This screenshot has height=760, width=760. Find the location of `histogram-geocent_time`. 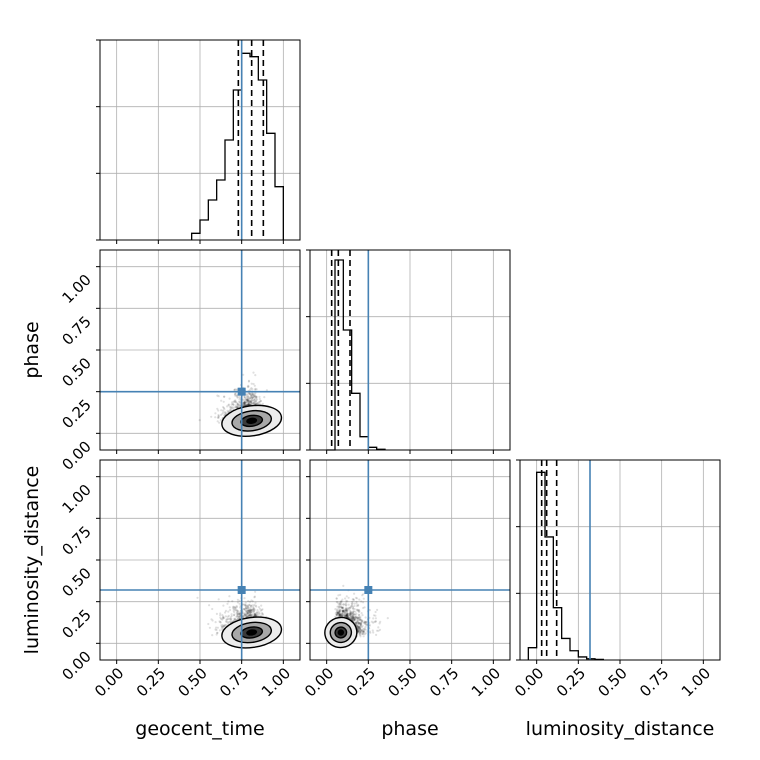

histogram-geocent_time is located at coordinates (237, 146).